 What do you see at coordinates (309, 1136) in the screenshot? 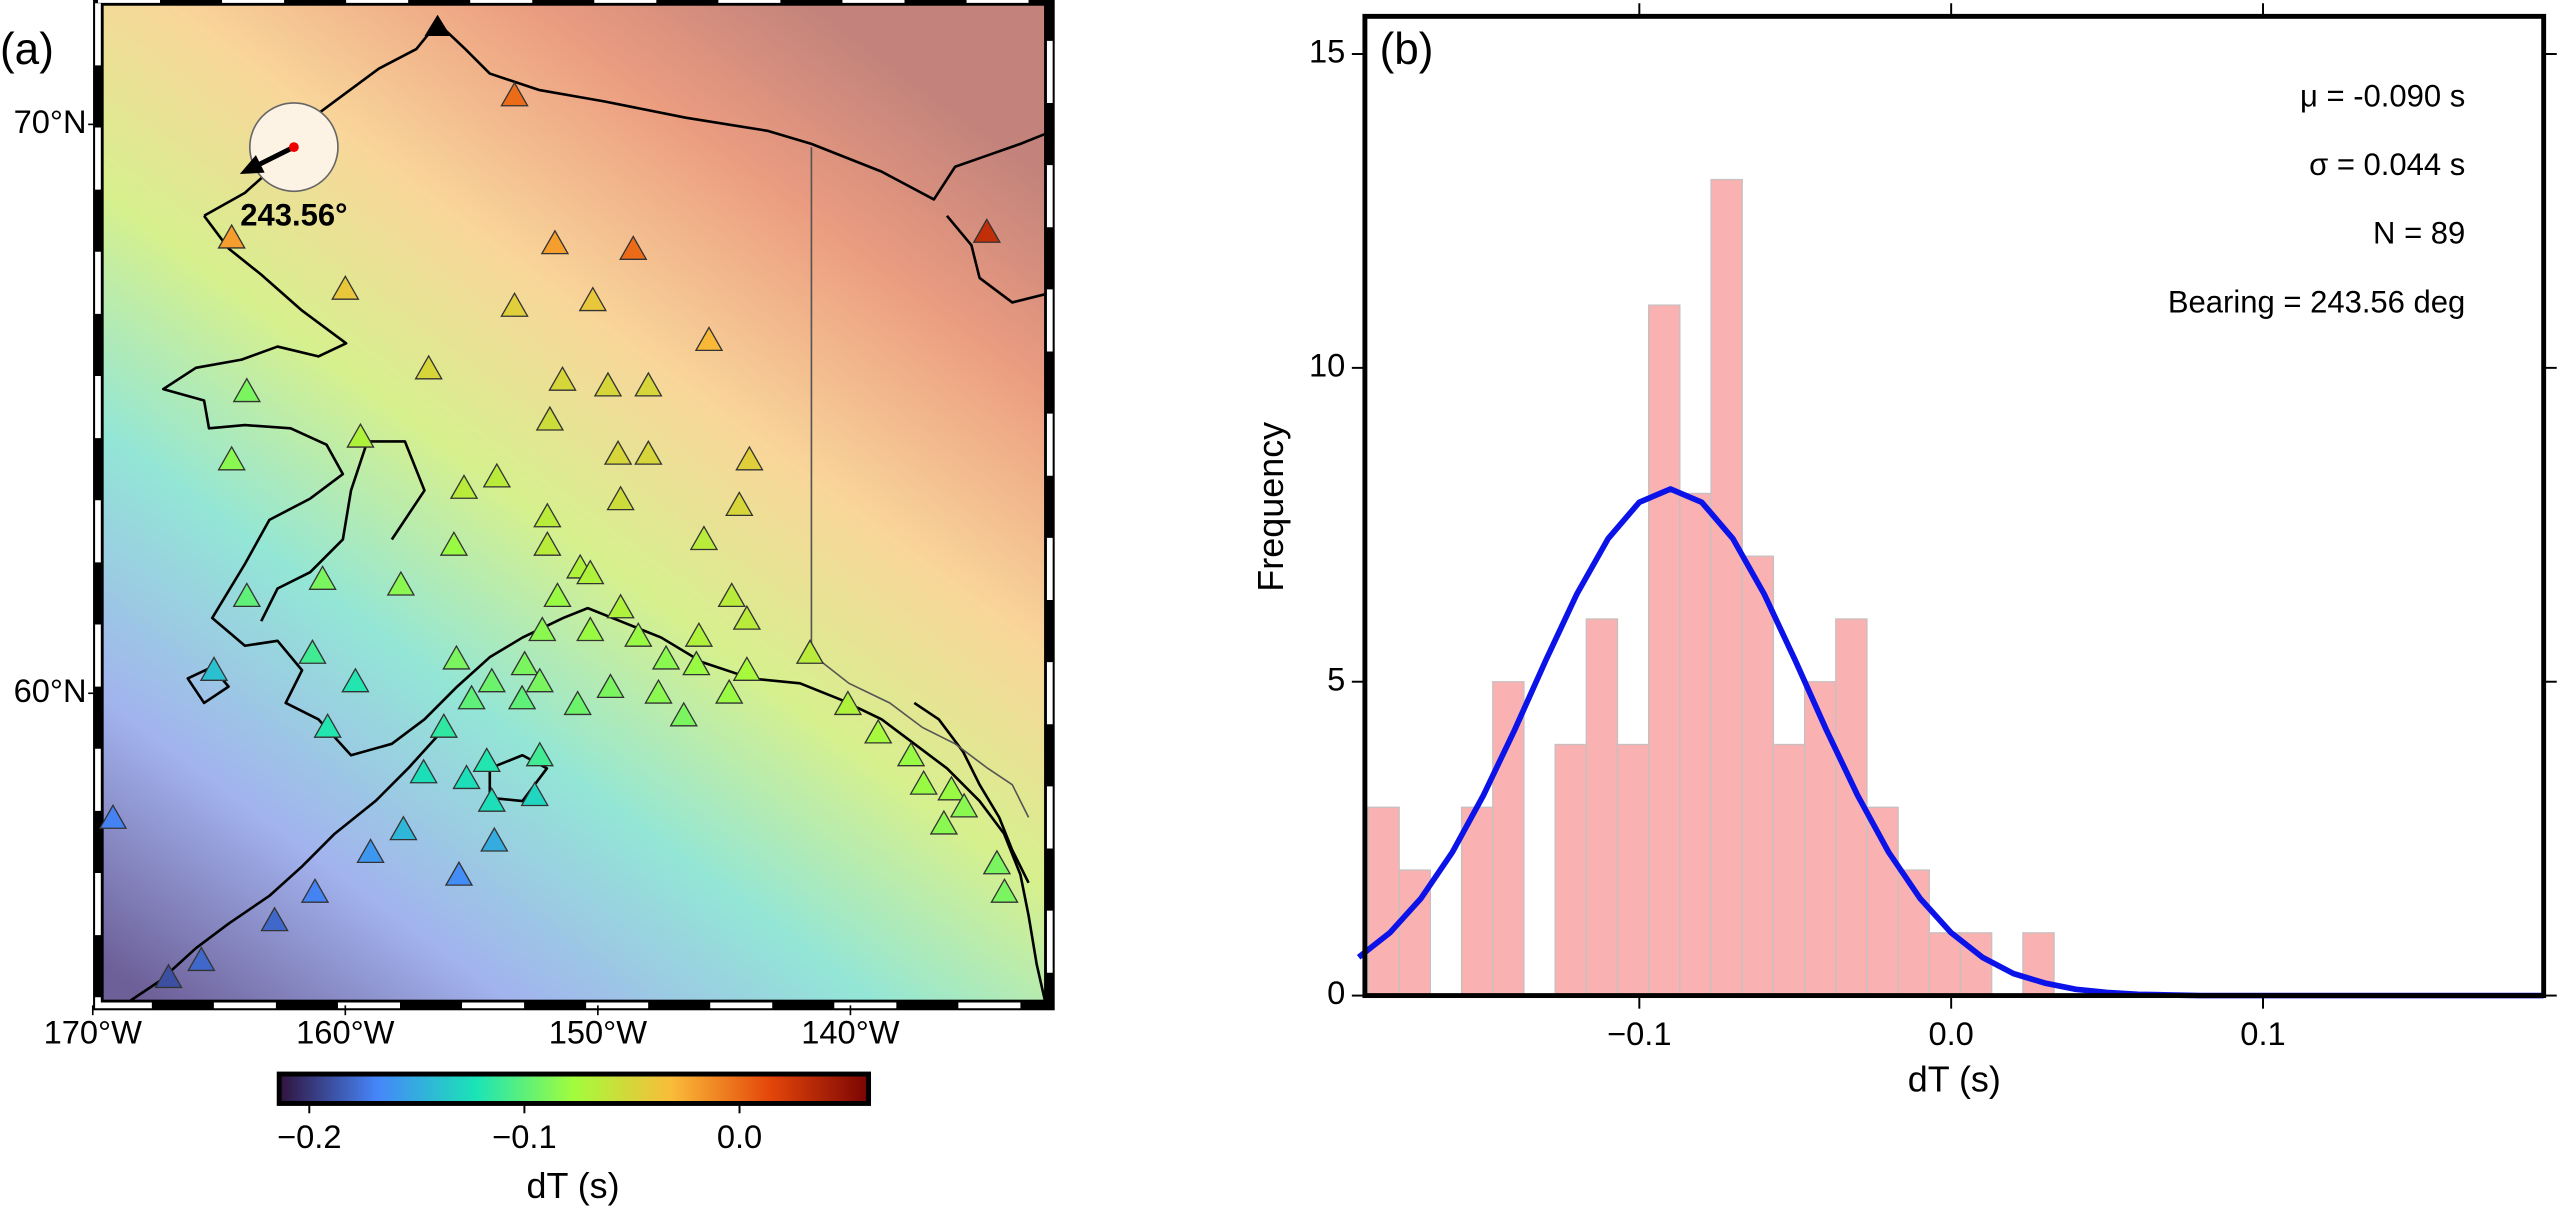
I see `colorbar-tick-label: −0.2` at bounding box center [309, 1136].